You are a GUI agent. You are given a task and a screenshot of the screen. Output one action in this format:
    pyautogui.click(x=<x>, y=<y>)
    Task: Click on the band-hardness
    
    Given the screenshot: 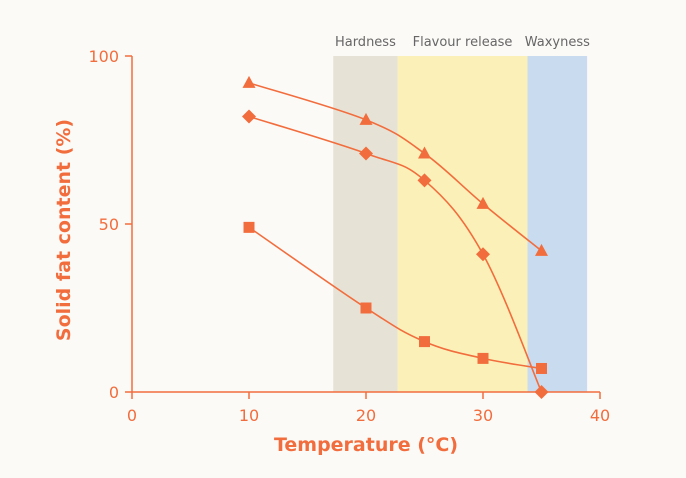 What is the action you would take?
    pyautogui.click(x=365, y=224)
    